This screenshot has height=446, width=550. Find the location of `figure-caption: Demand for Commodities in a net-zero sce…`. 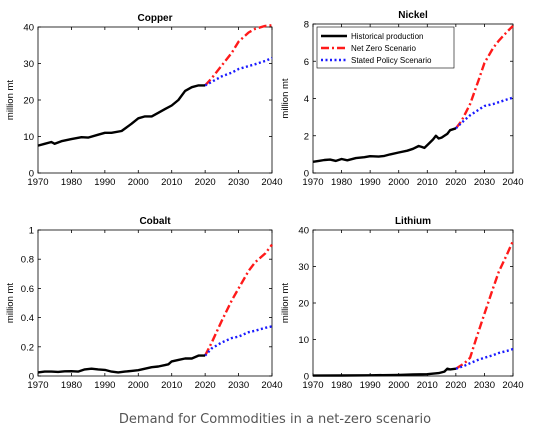

figure-caption: Demand for Commodities in a net-zero sce… is located at coordinates (275, 419).